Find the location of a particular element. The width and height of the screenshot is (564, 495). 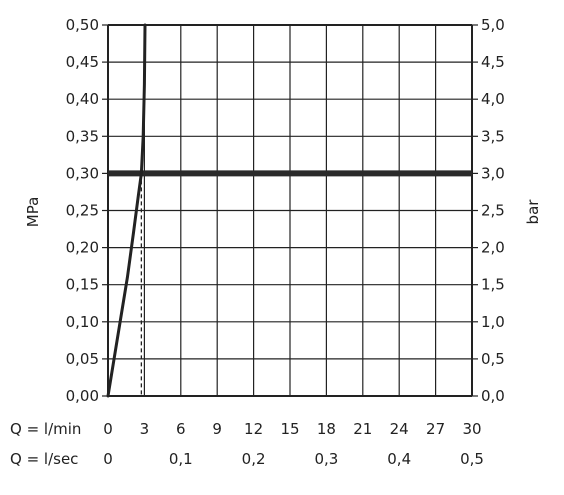

x-tick-label-lsec: 0,4 is located at coordinates (399, 459).